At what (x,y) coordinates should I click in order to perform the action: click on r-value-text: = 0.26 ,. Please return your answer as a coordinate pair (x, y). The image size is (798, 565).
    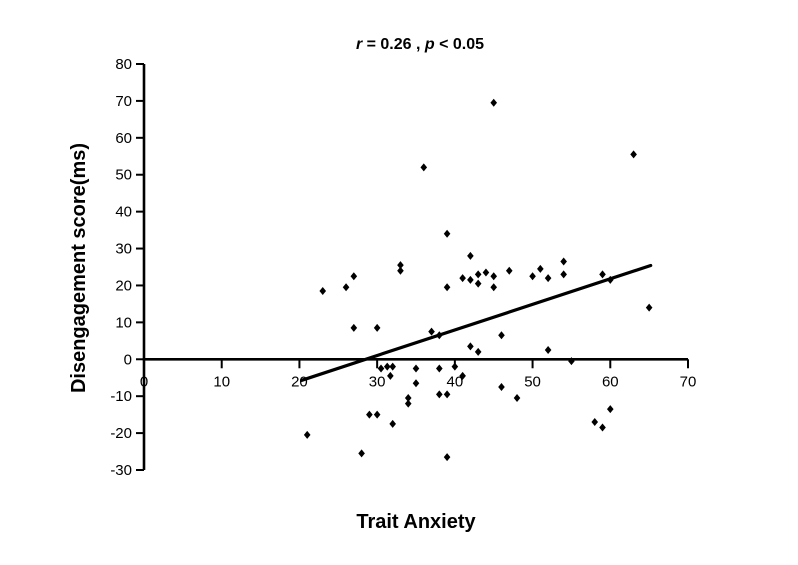
    Looking at the image, I should click on (393, 44).